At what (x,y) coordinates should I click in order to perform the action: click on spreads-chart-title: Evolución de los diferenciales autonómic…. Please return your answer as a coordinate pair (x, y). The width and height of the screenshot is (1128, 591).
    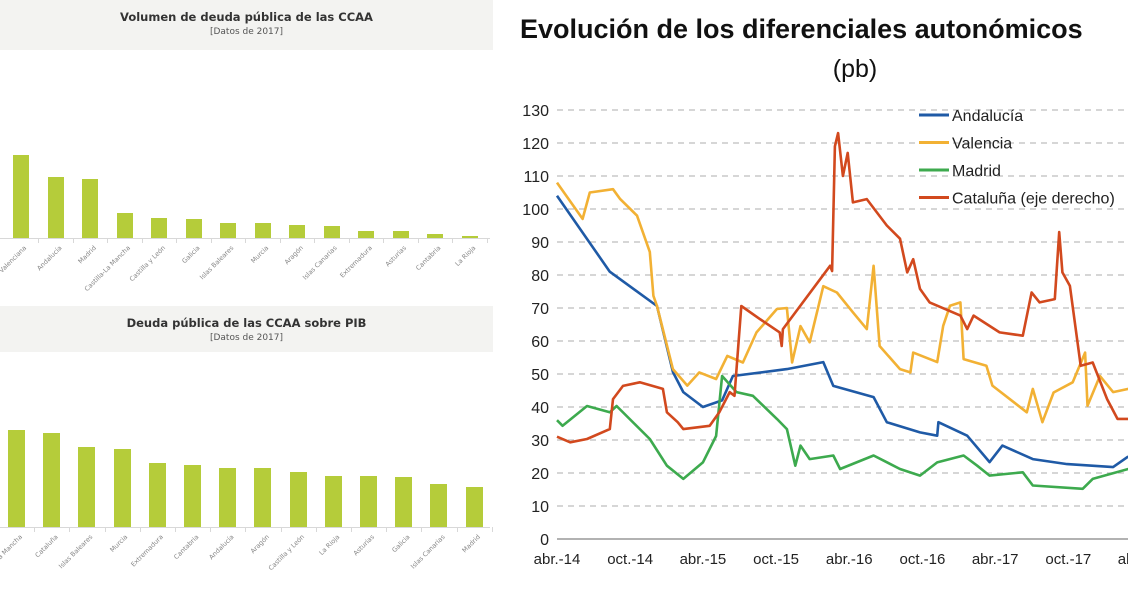
    Looking at the image, I should click on (801, 29).